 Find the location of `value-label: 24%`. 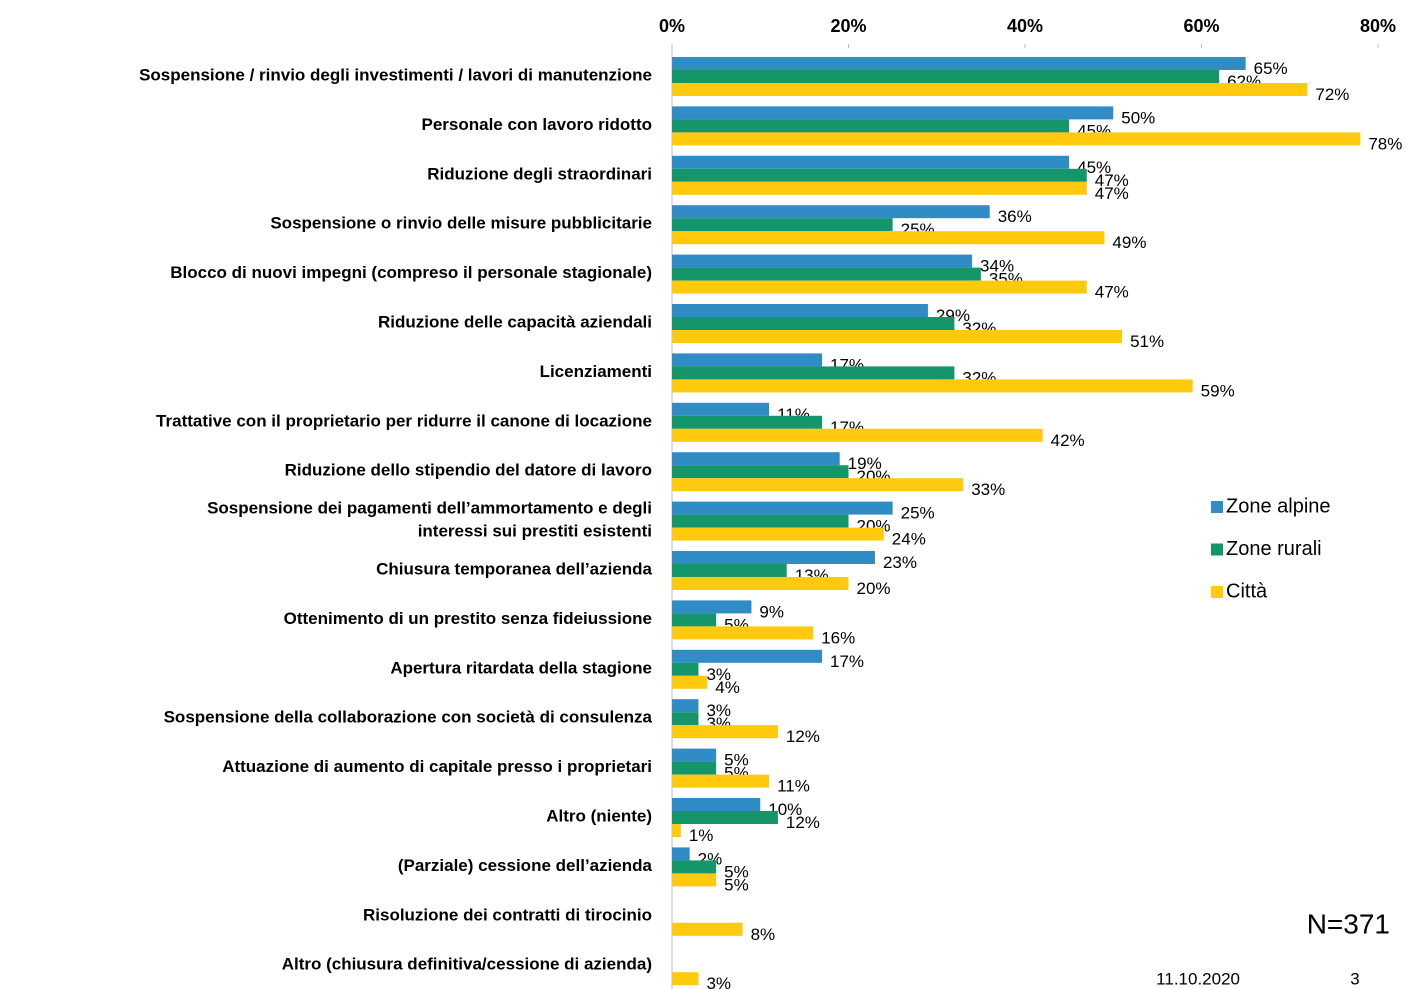

value-label: 24% is located at coordinates (909, 539).